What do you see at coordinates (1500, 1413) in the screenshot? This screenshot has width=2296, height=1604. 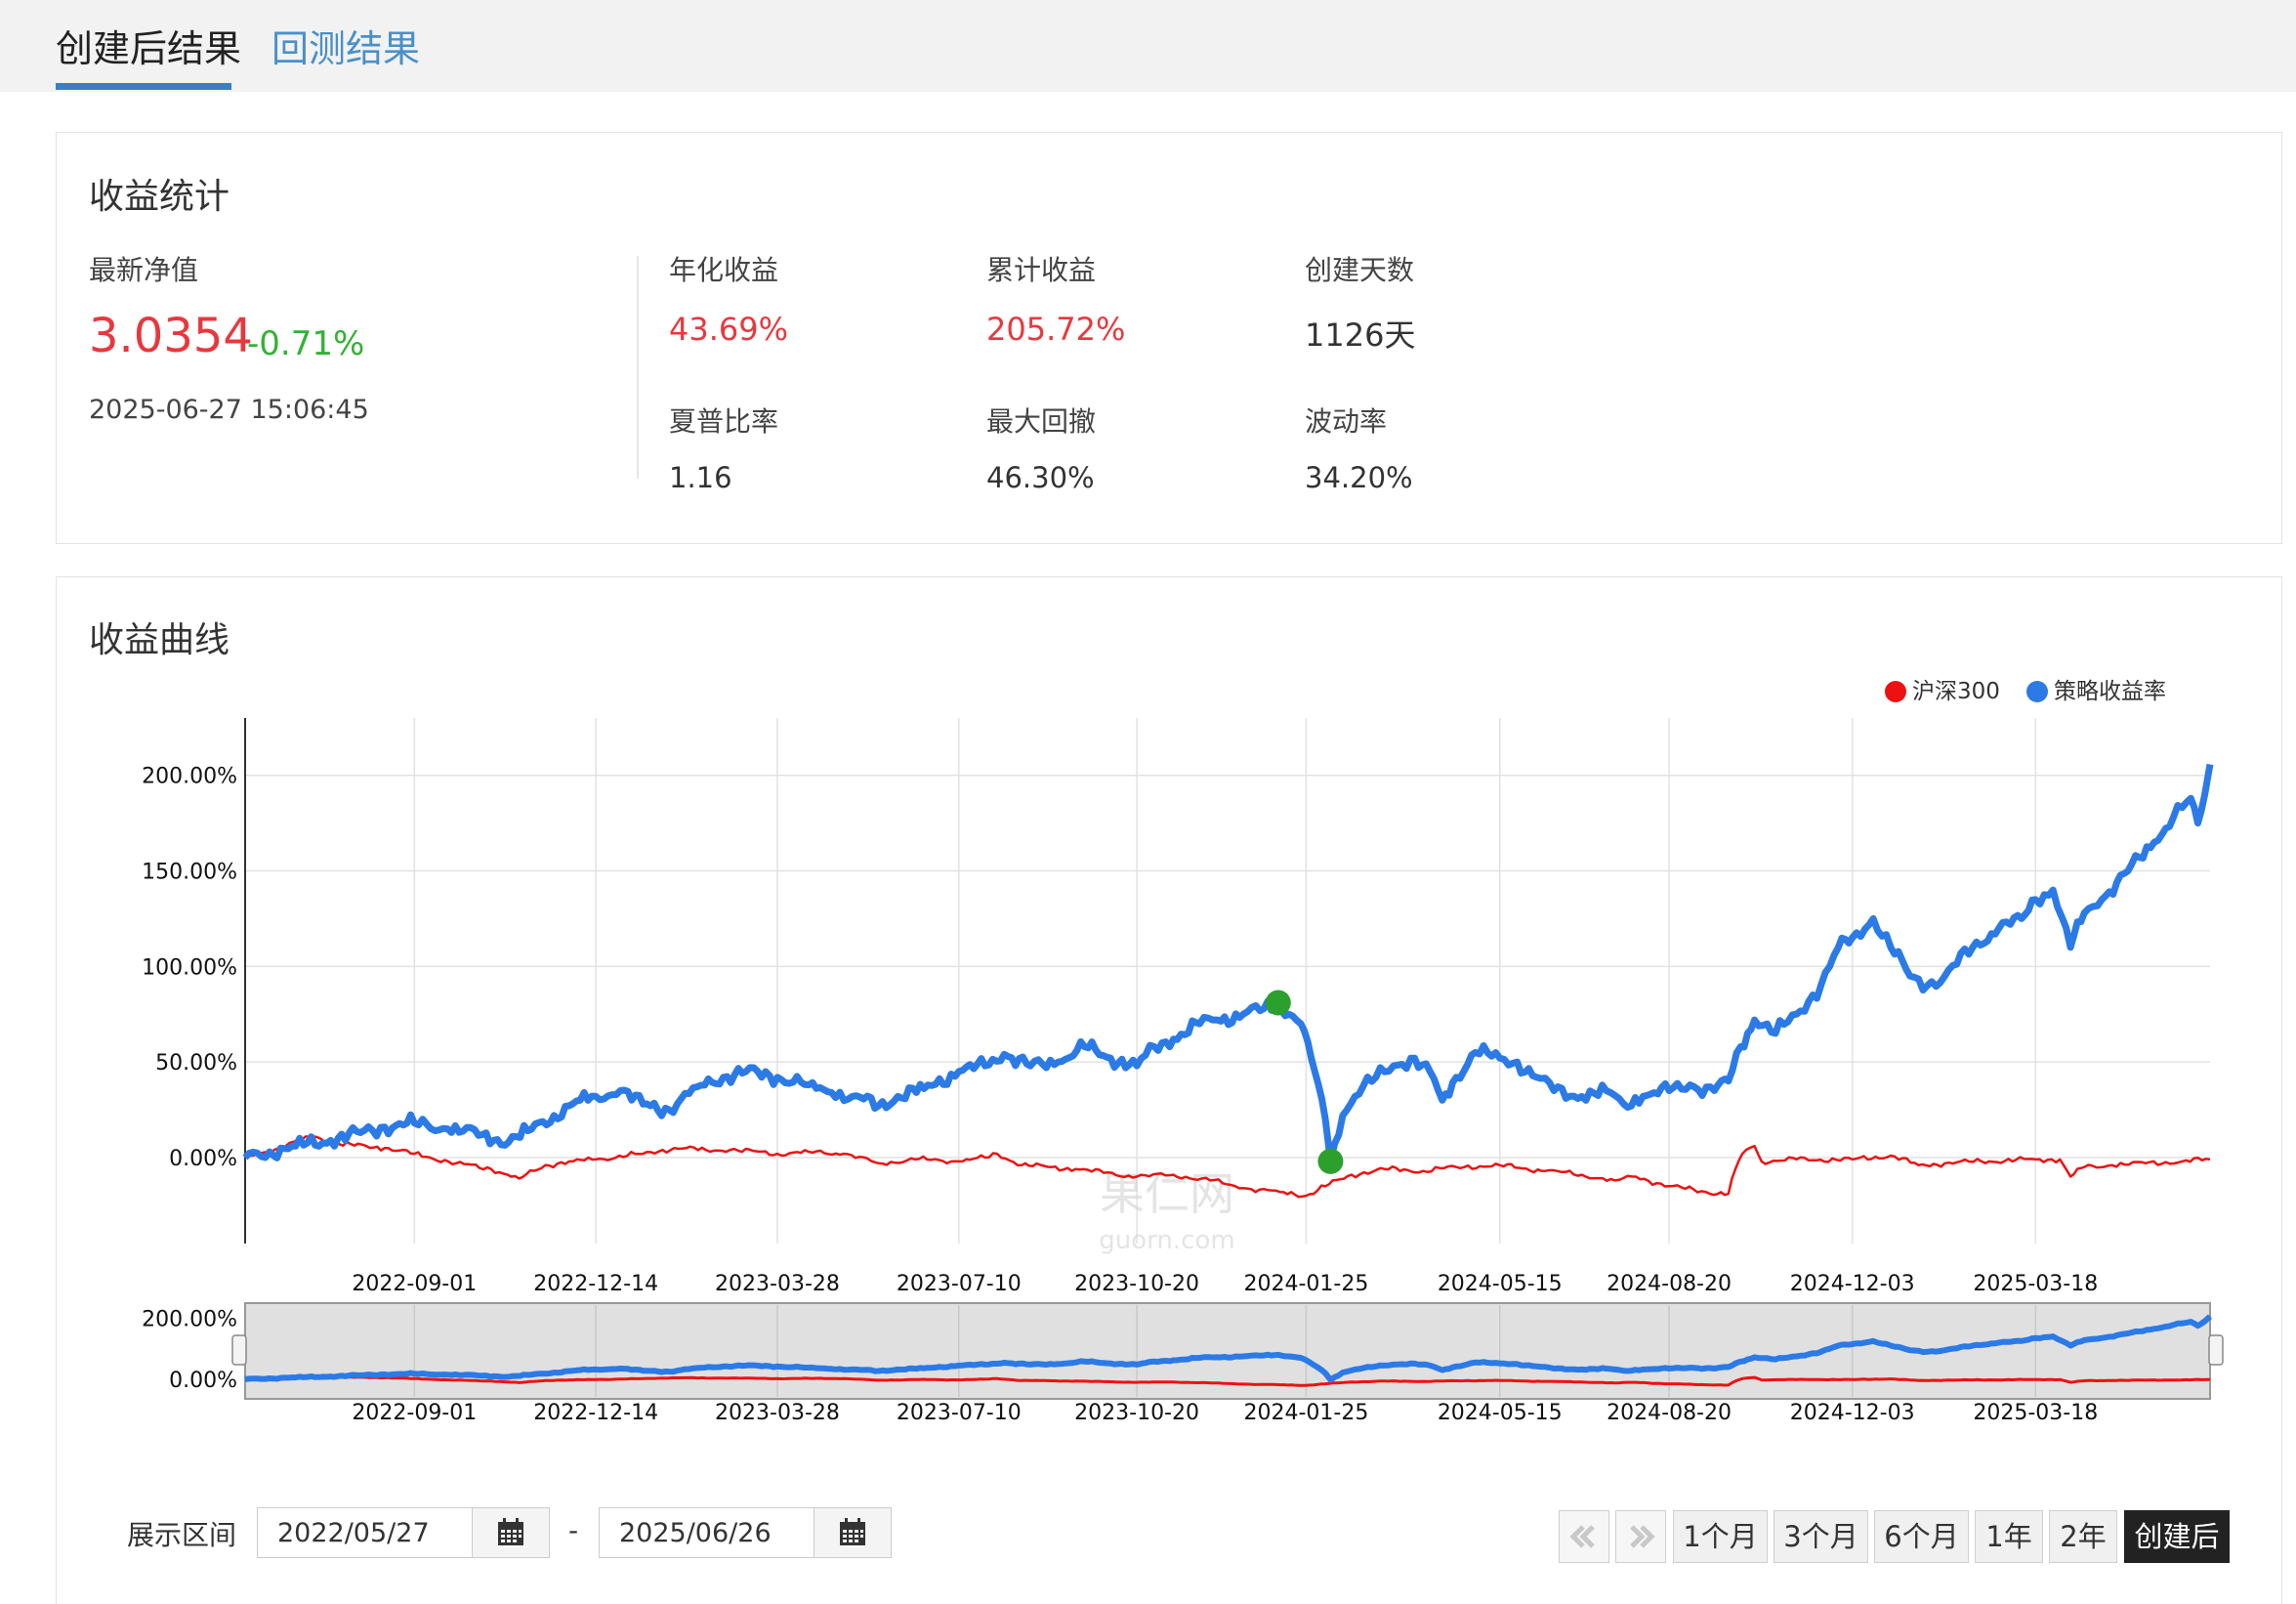 I see `navigator-x-tick-label: 2024-05-15` at bounding box center [1500, 1413].